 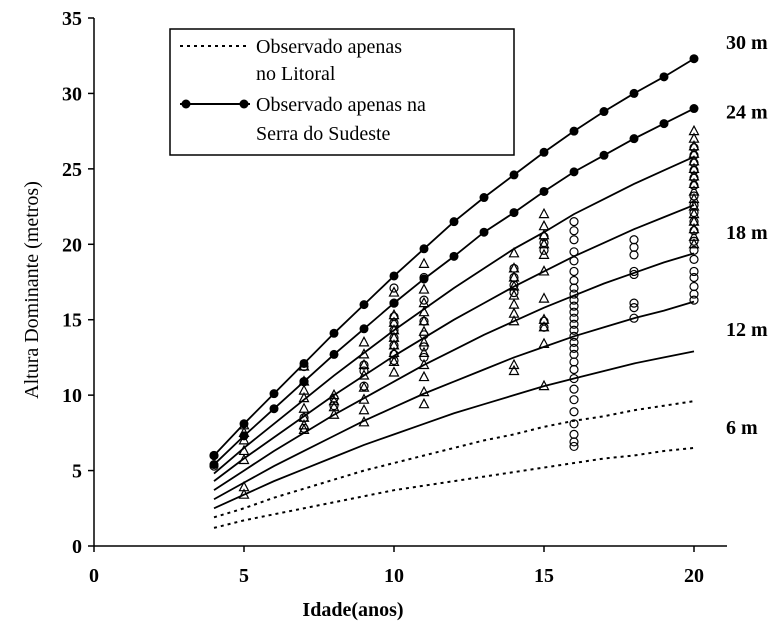 I want to click on y-tick-label: 15, so click(x=72, y=321).